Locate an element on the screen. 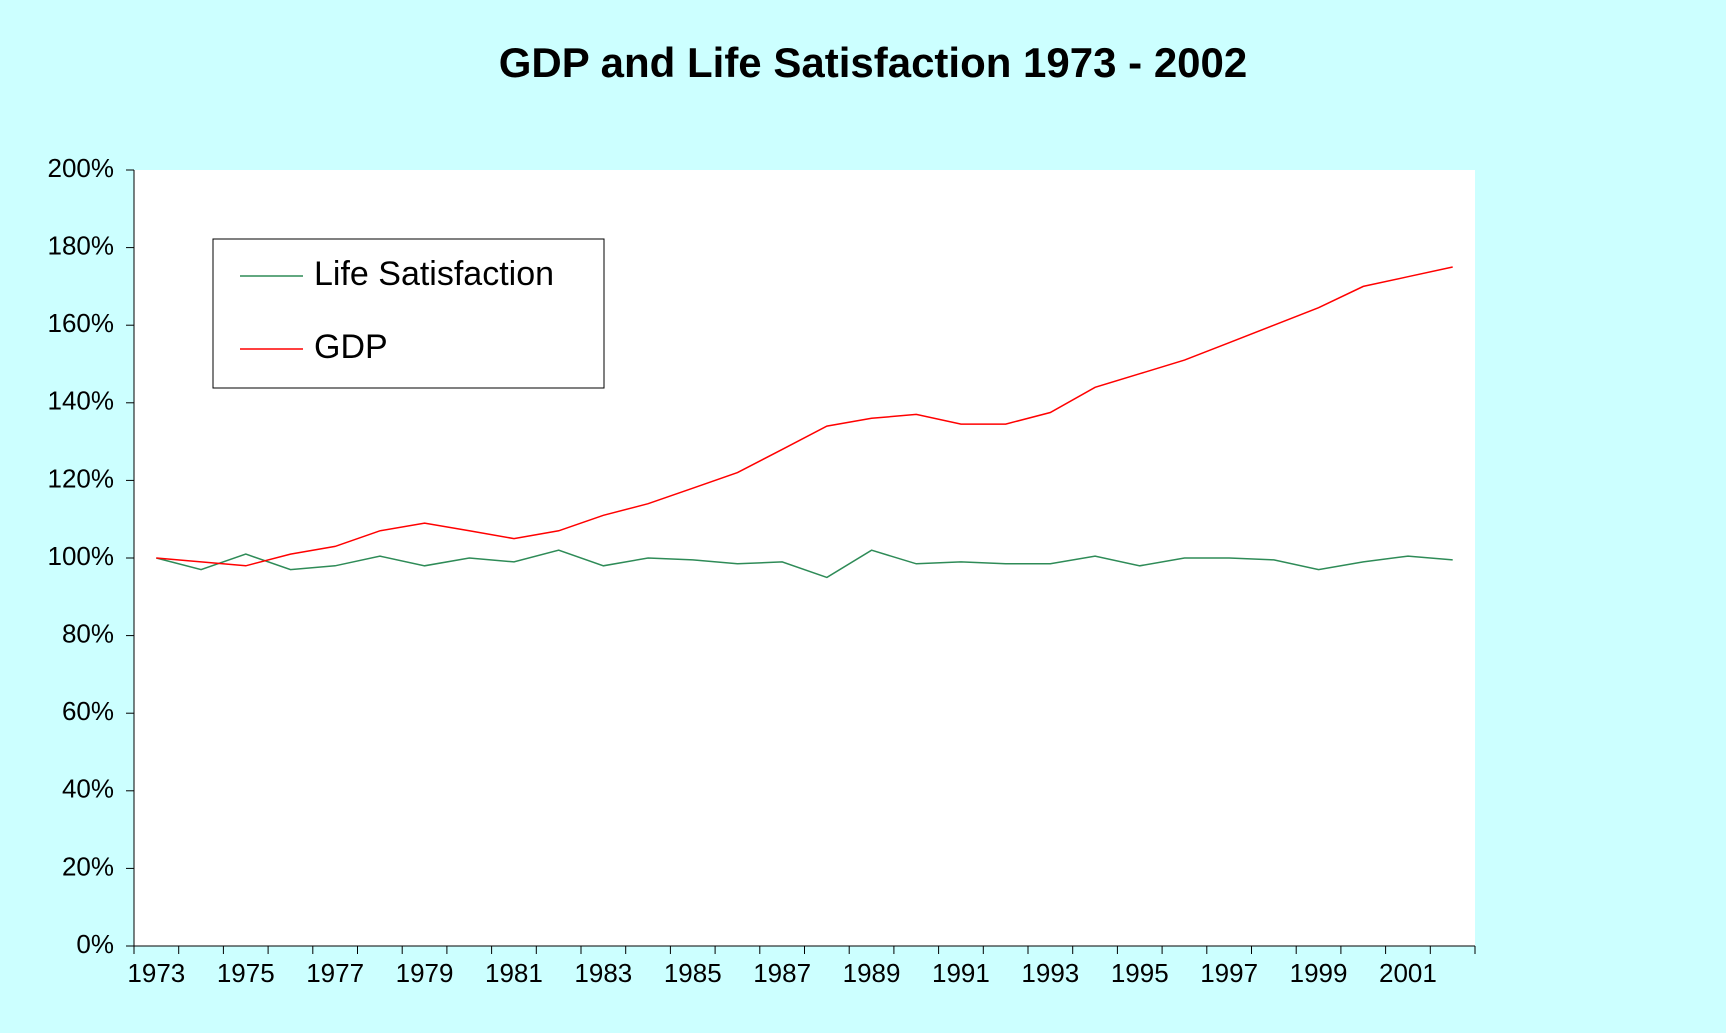 The height and width of the screenshot is (1033, 1726). x-tick-label: 1991 is located at coordinates (961, 973).